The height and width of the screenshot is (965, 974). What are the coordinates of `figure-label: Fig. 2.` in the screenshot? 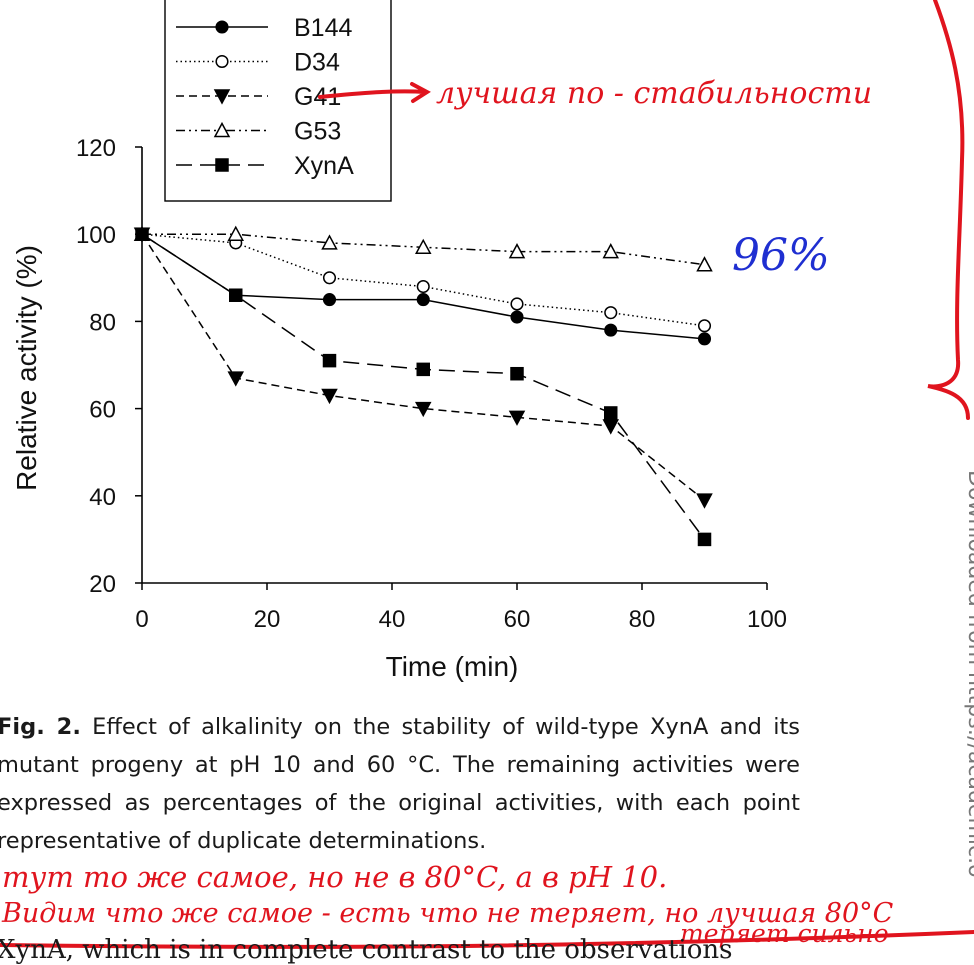 It's located at (40, 727).